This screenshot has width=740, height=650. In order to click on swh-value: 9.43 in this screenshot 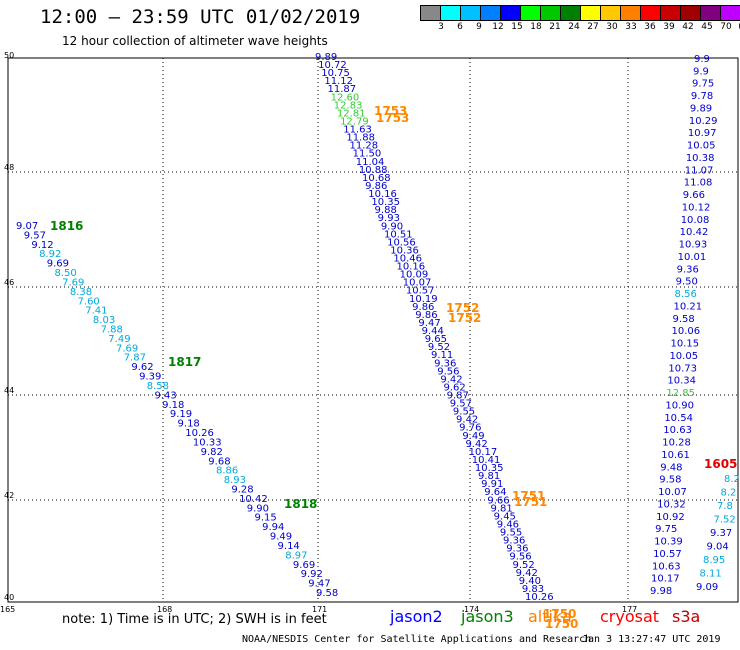, I will do `click(165, 395)`.